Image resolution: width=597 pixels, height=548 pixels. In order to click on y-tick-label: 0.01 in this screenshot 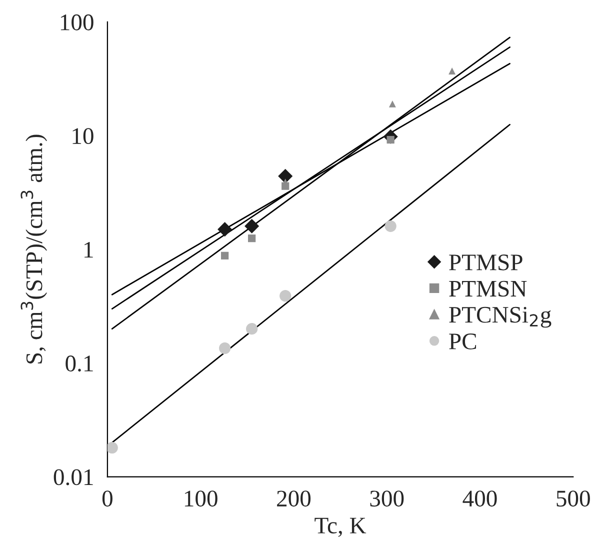, I will do `click(73, 477)`.